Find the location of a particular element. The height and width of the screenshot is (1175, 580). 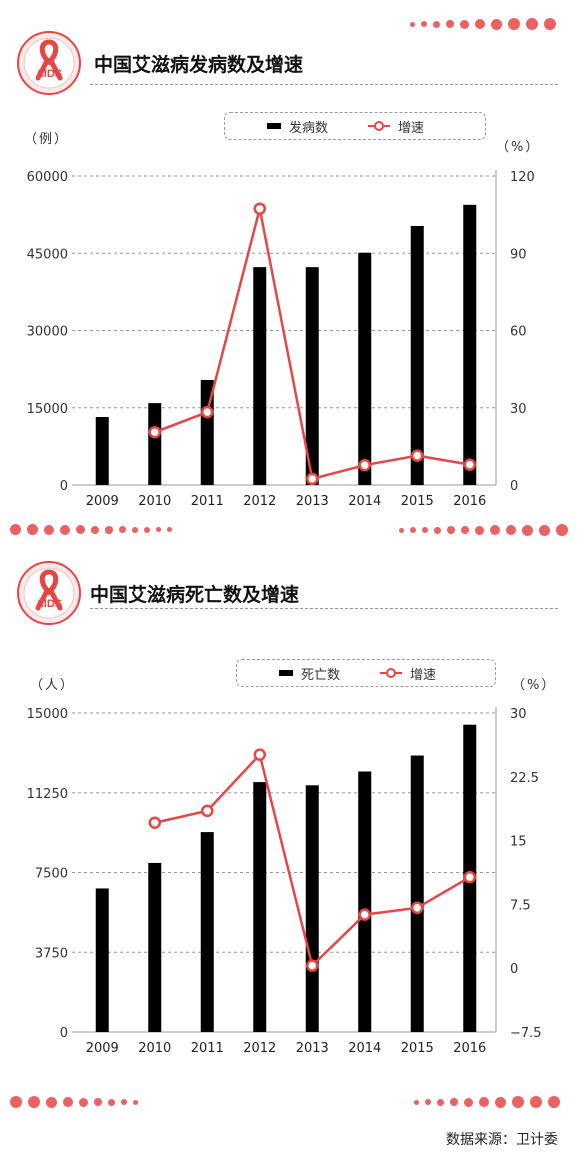

right-tick-label: 7.5 is located at coordinates (520, 905).